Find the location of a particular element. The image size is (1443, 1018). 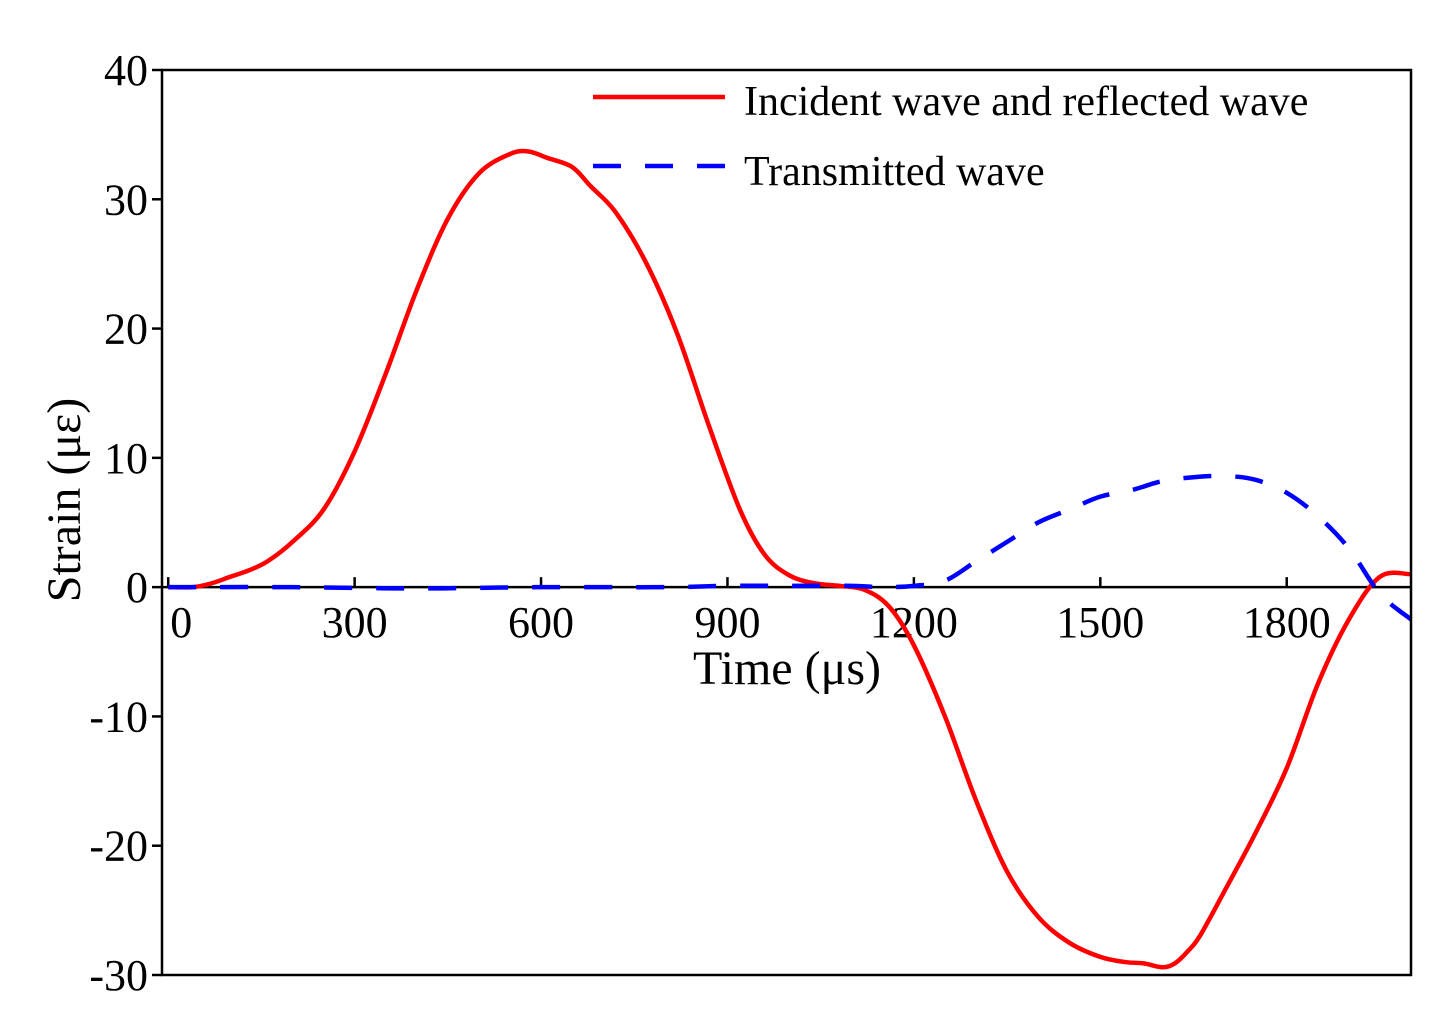

y-tick-label: 30 is located at coordinates (126, 199).